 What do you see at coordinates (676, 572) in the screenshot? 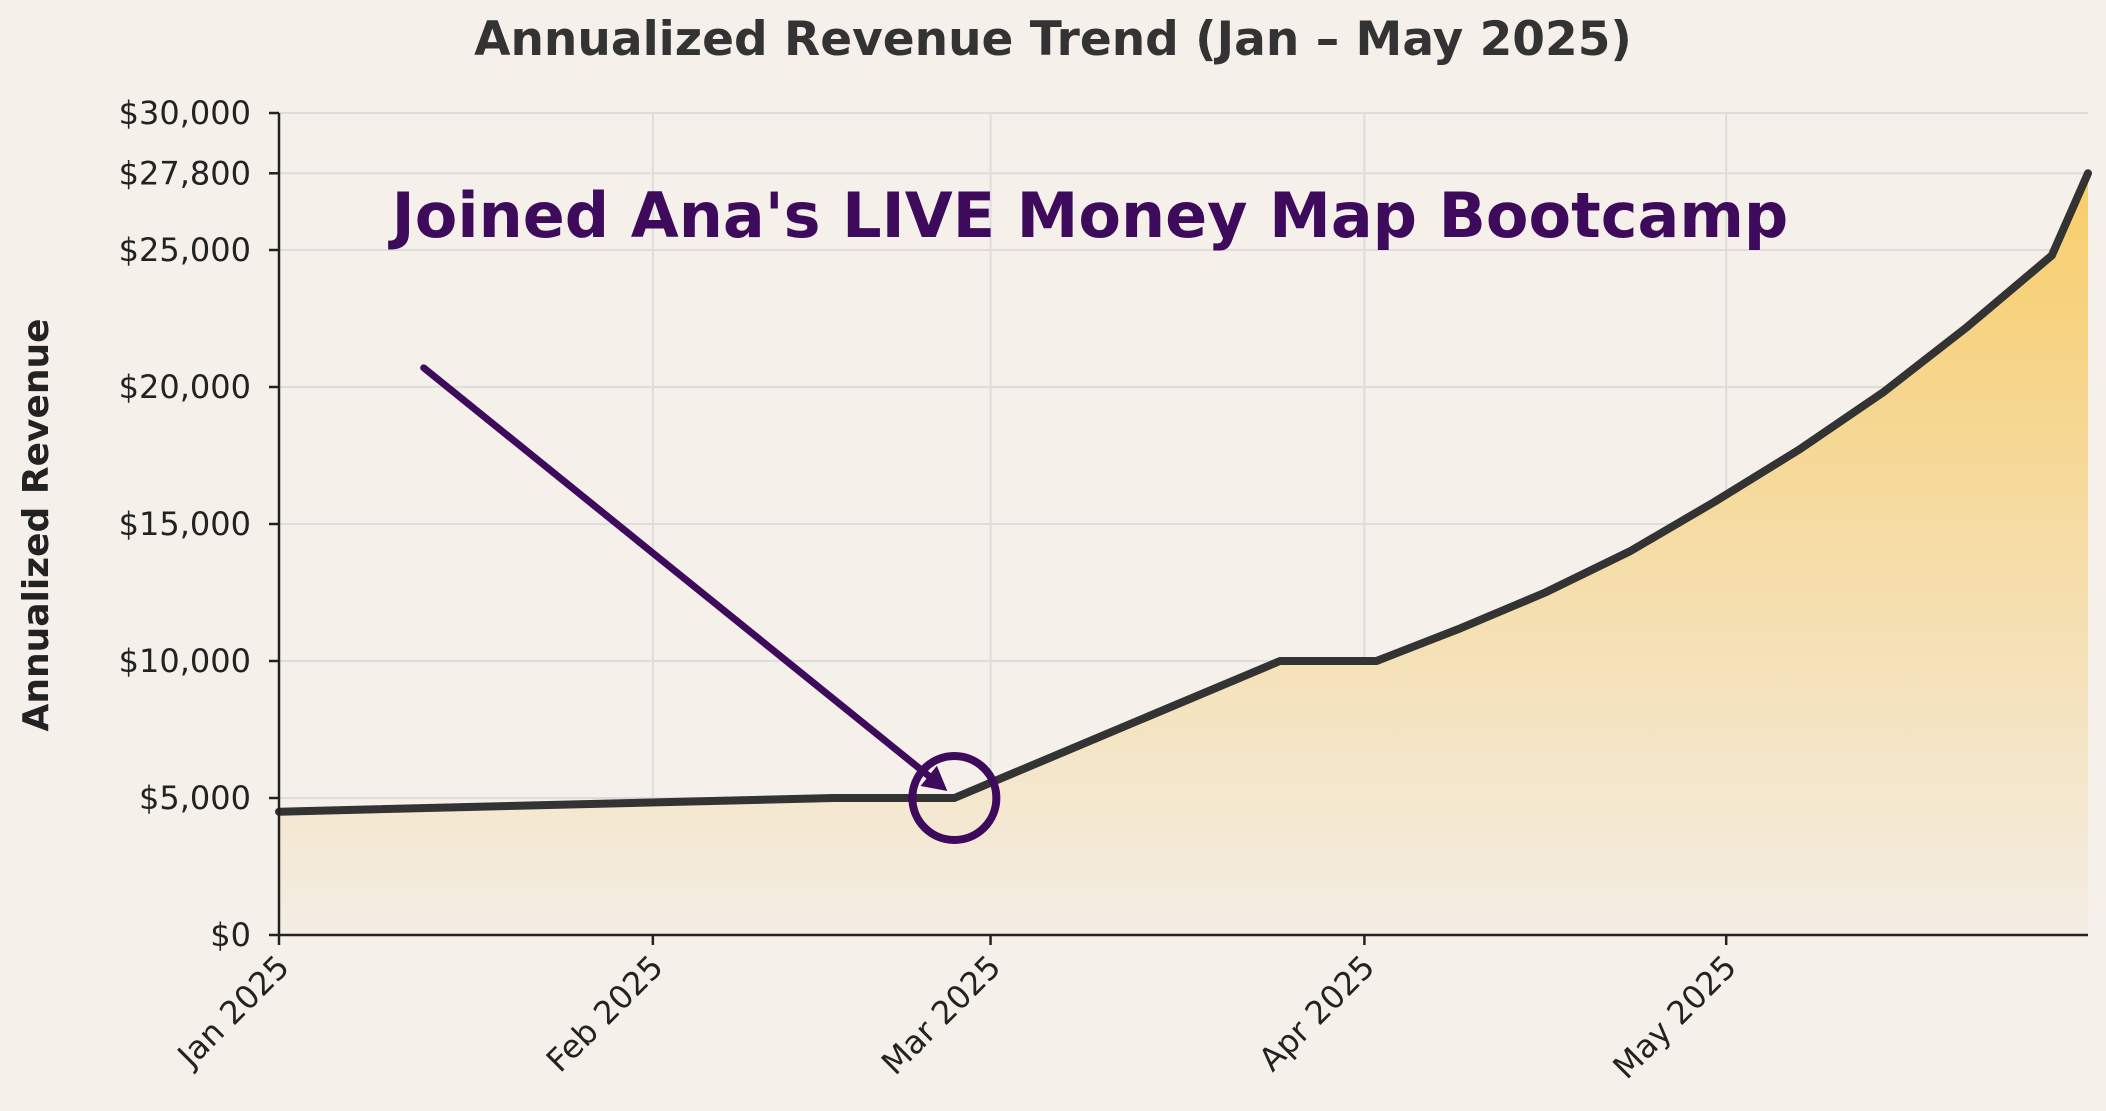
I see `annotation-arrow-shaft` at bounding box center [676, 572].